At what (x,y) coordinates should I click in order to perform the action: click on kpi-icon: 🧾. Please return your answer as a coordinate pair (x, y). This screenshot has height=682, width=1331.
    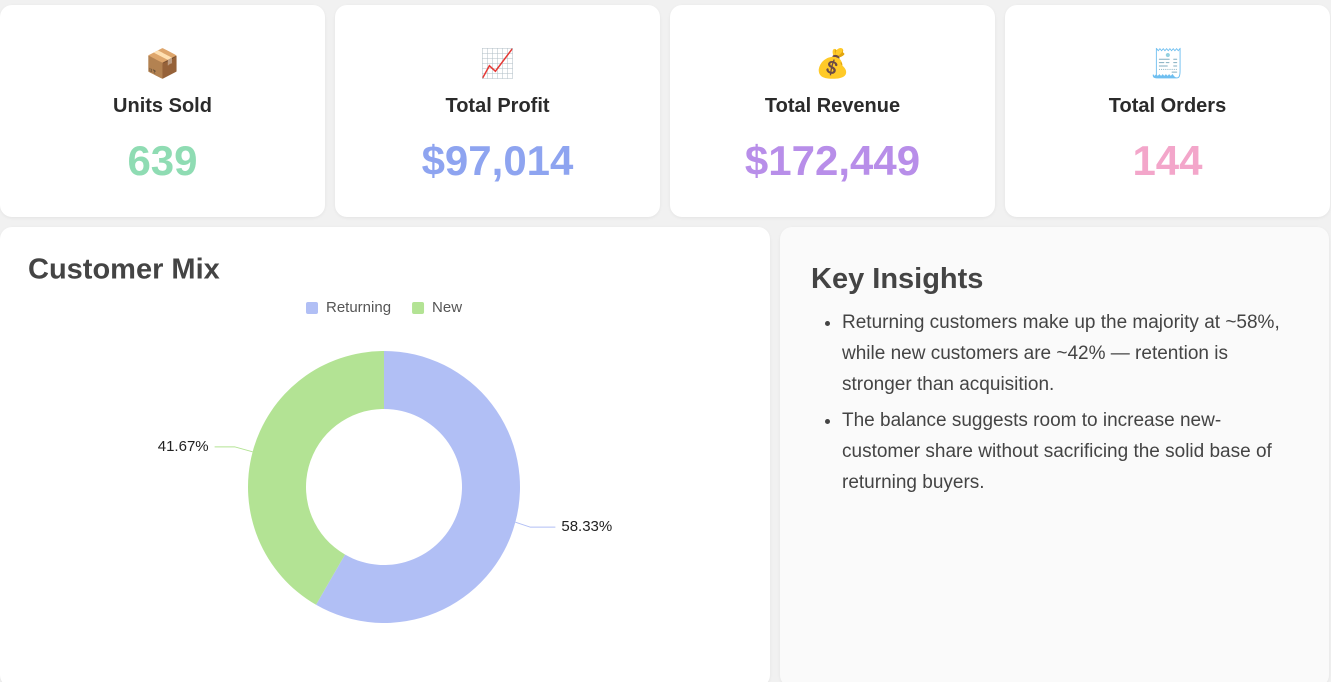
    Looking at the image, I should click on (1167, 63).